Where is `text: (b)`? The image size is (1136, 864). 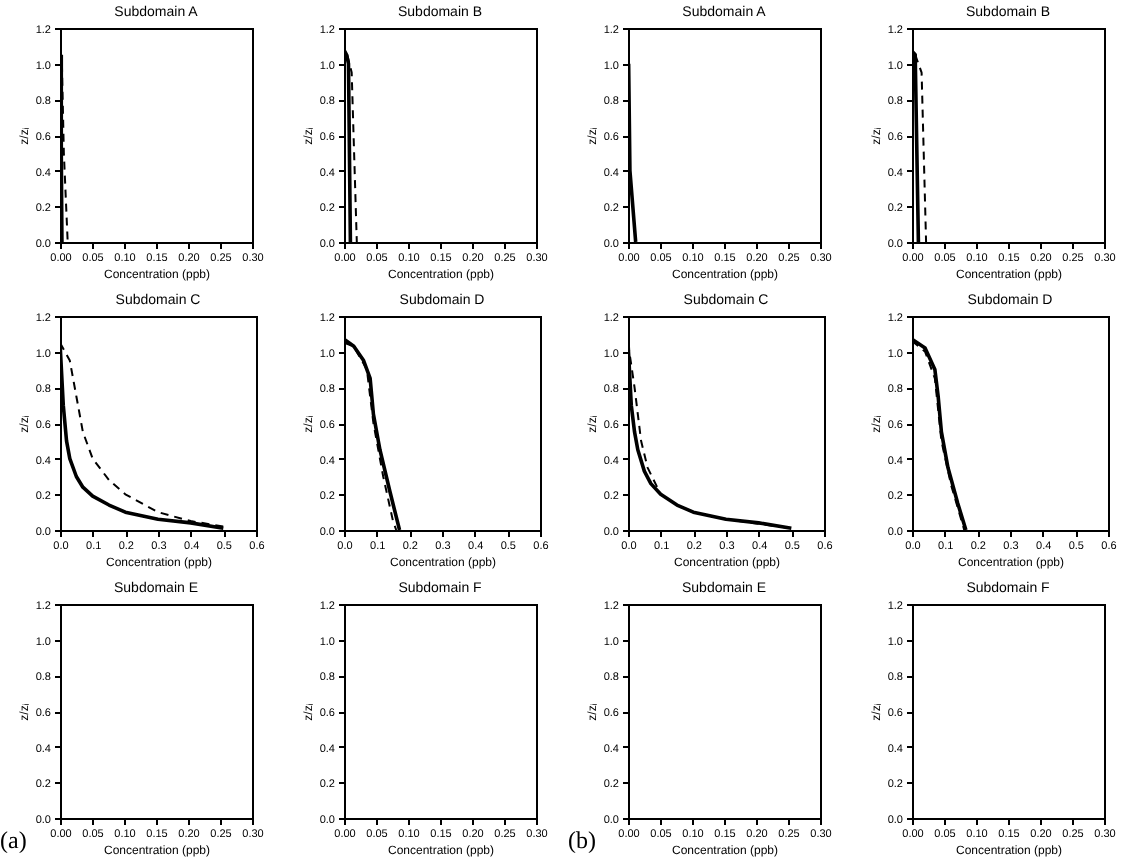 text: (b) is located at coordinates (582, 841).